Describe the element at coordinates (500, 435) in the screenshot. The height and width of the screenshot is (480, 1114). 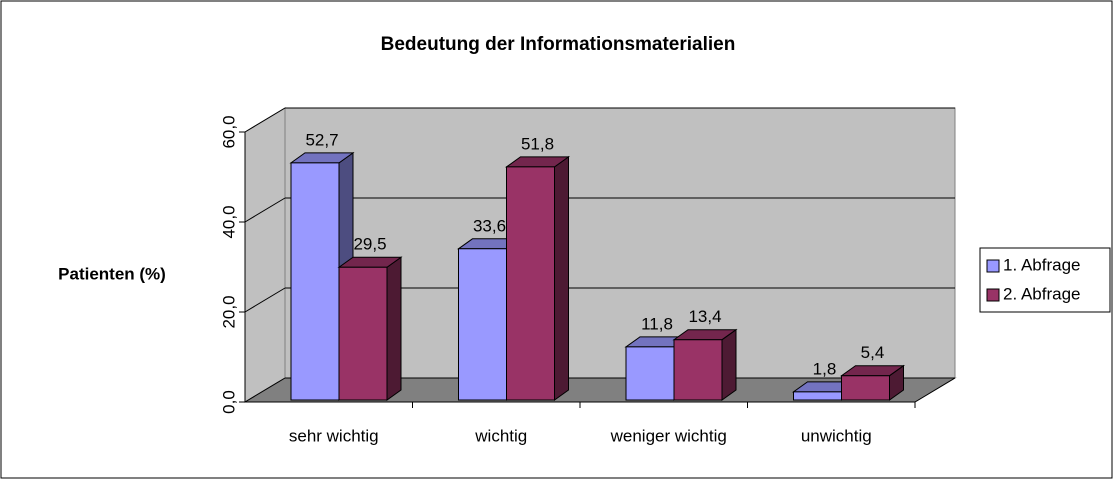
I see `x-tick-label: wichtig` at that location.